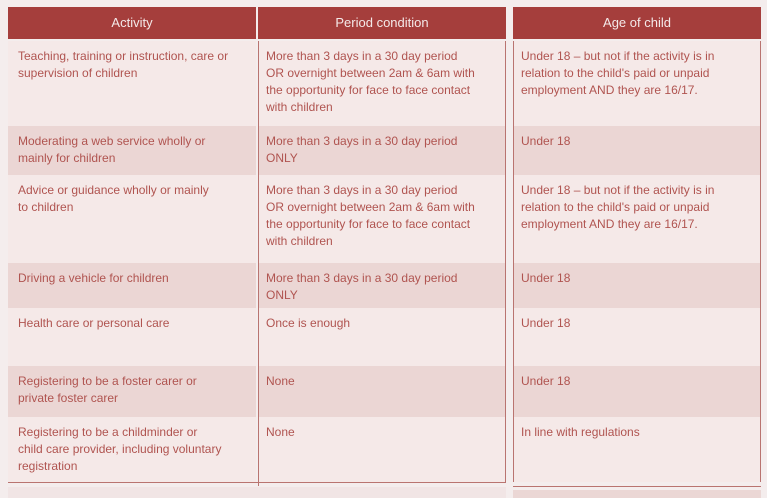  I want to click on column-header-age-of-child: Age of child, so click(637, 23).